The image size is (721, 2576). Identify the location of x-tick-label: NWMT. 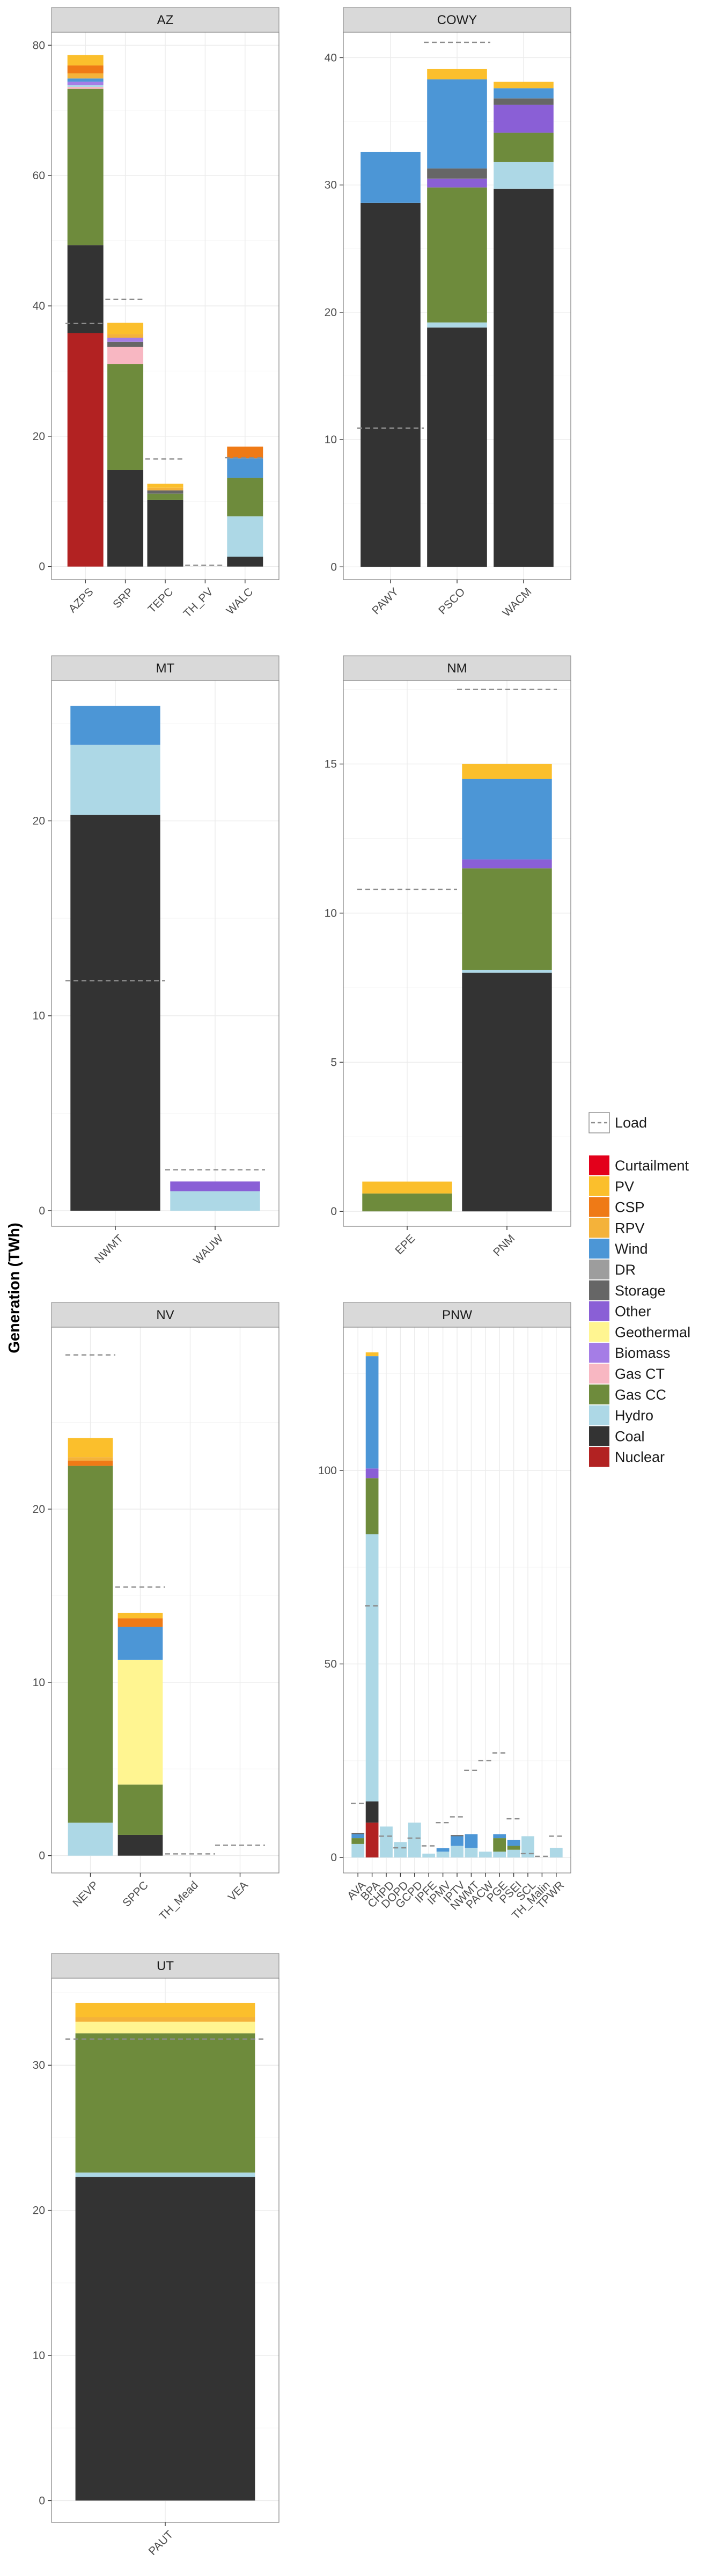
(109, 1249).